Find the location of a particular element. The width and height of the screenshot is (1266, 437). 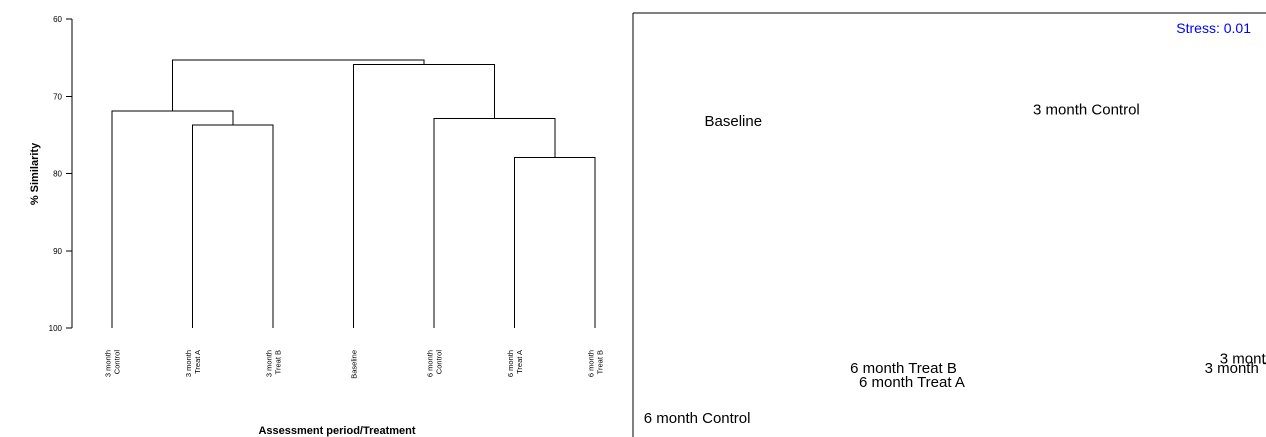

dendrogram-y-axis-title: % Similarity is located at coordinates (35, 173).